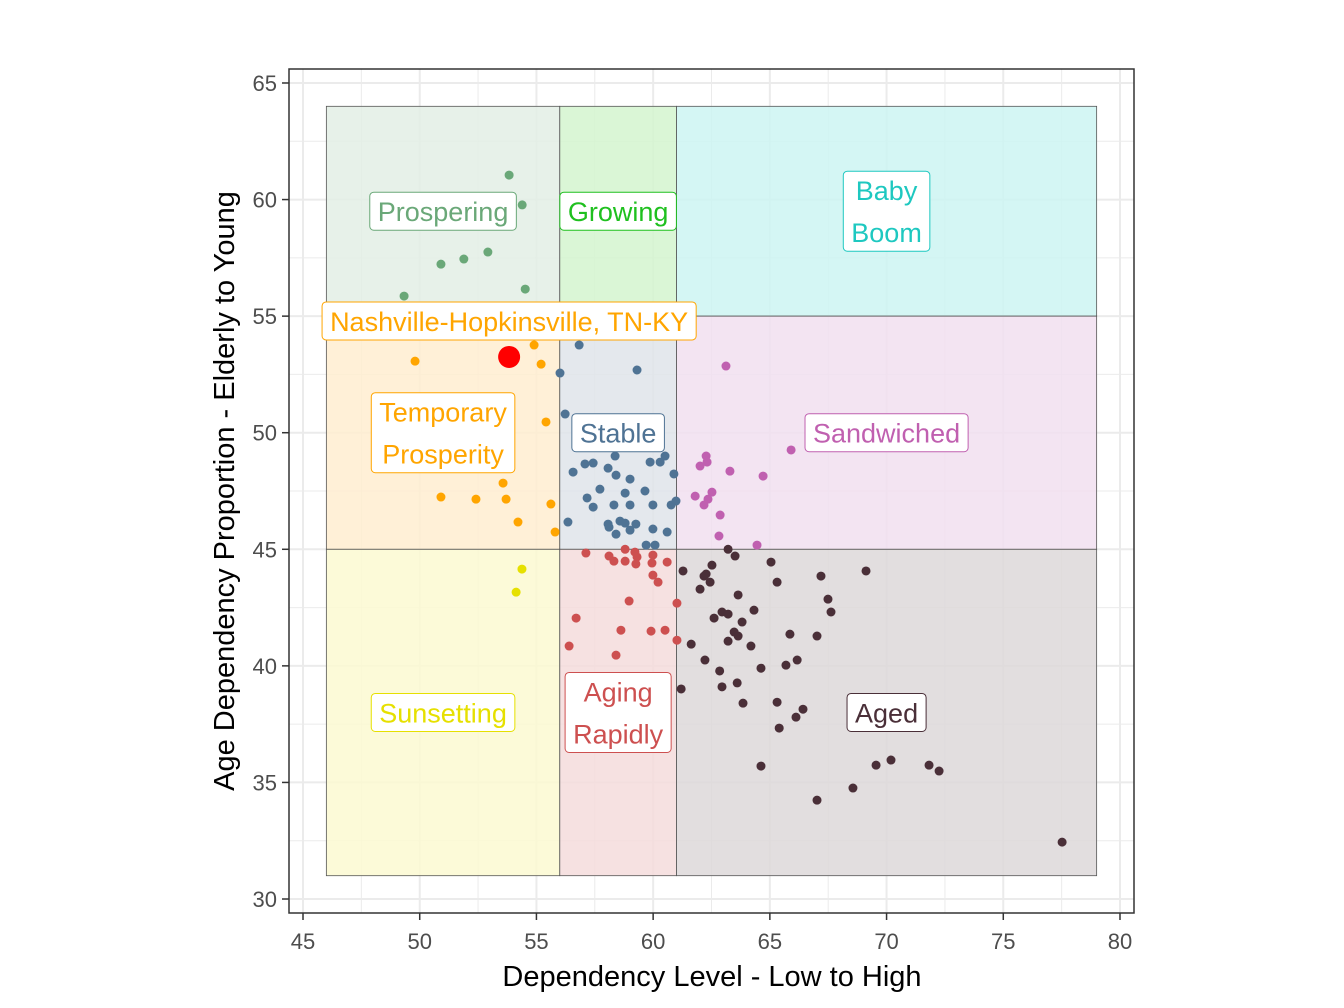 This screenshot has width=1344, height=1008. What do you see at coordinates (1003, 941) in the screenshot?
I see `x-tick-label: 75` at bounding box center [1003, 941].